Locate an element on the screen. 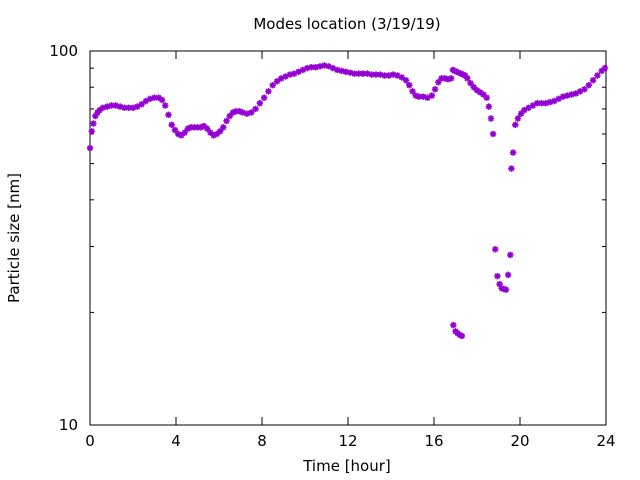  x-tick-label: 0 is located at coordinates (90, 441).